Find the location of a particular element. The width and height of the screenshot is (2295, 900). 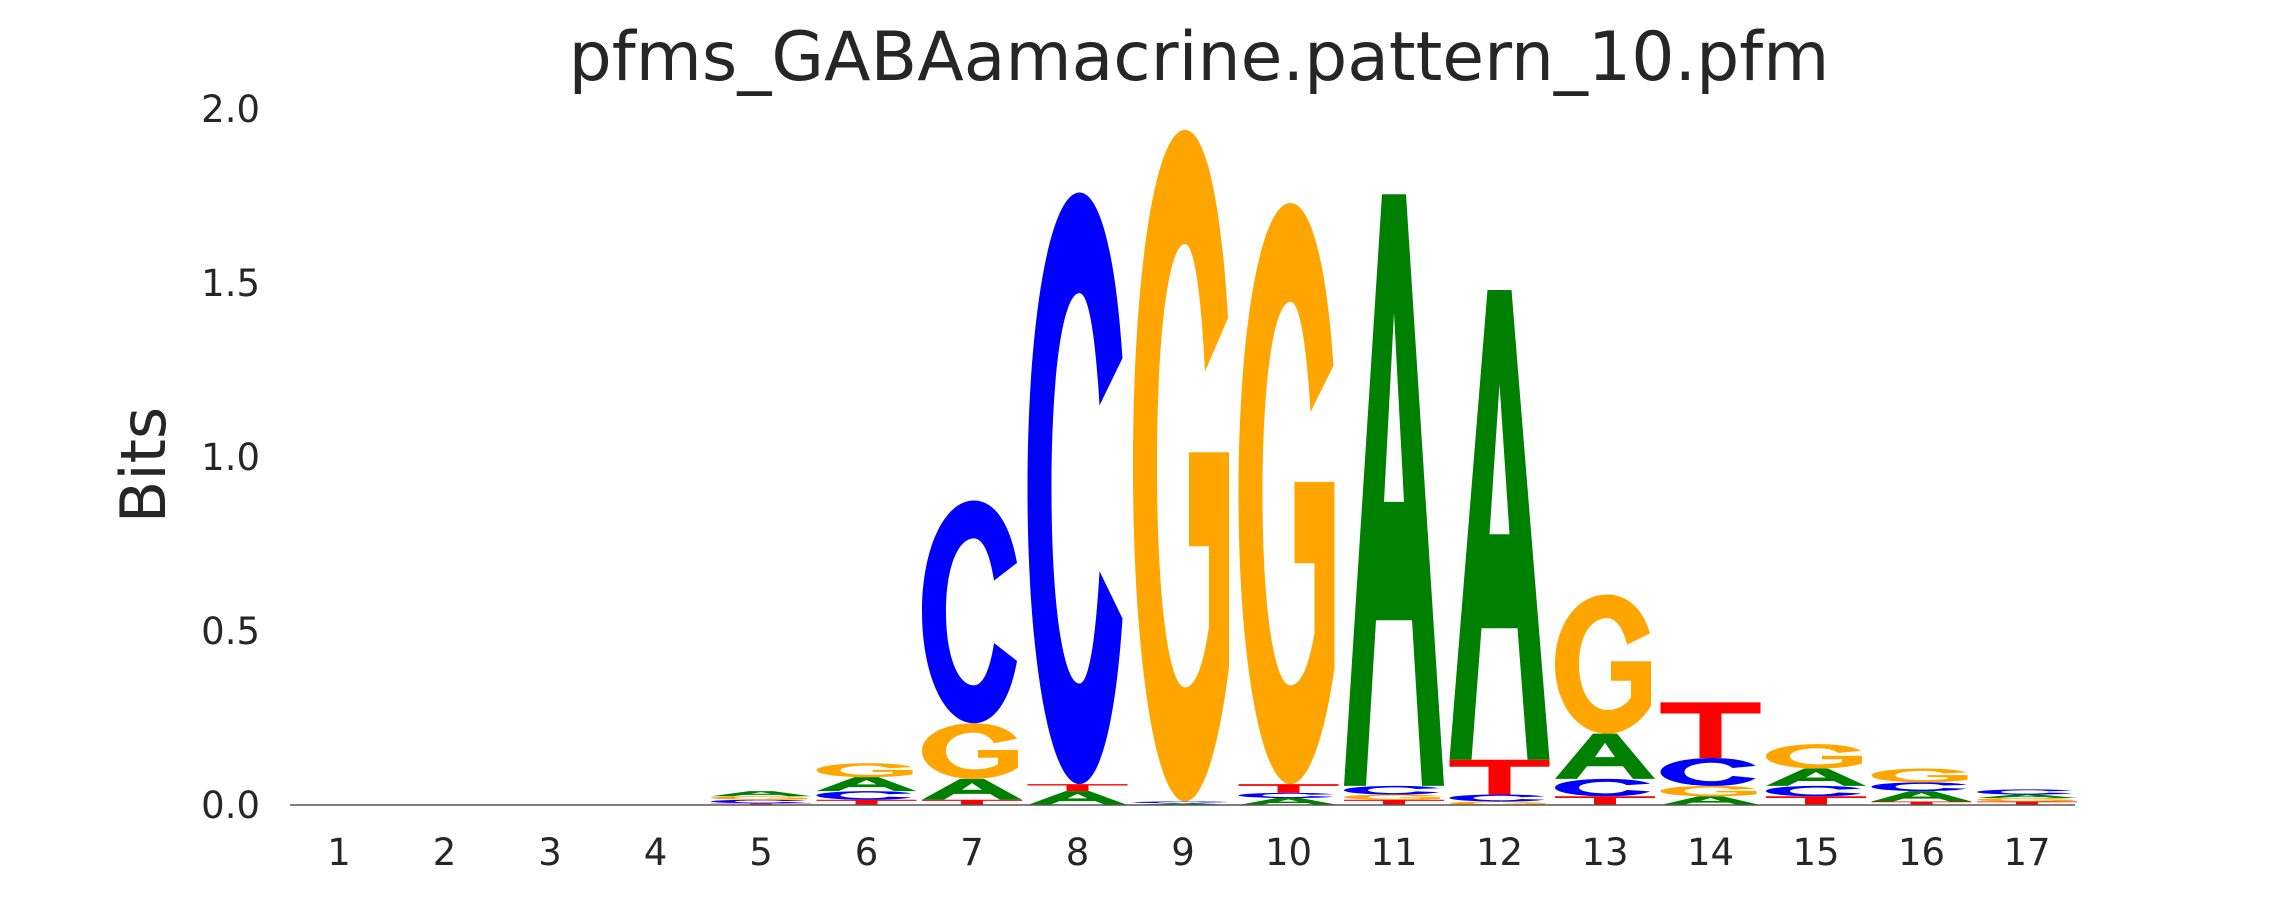

x-tick-label: 14 is located at coordinates (1710, 852).